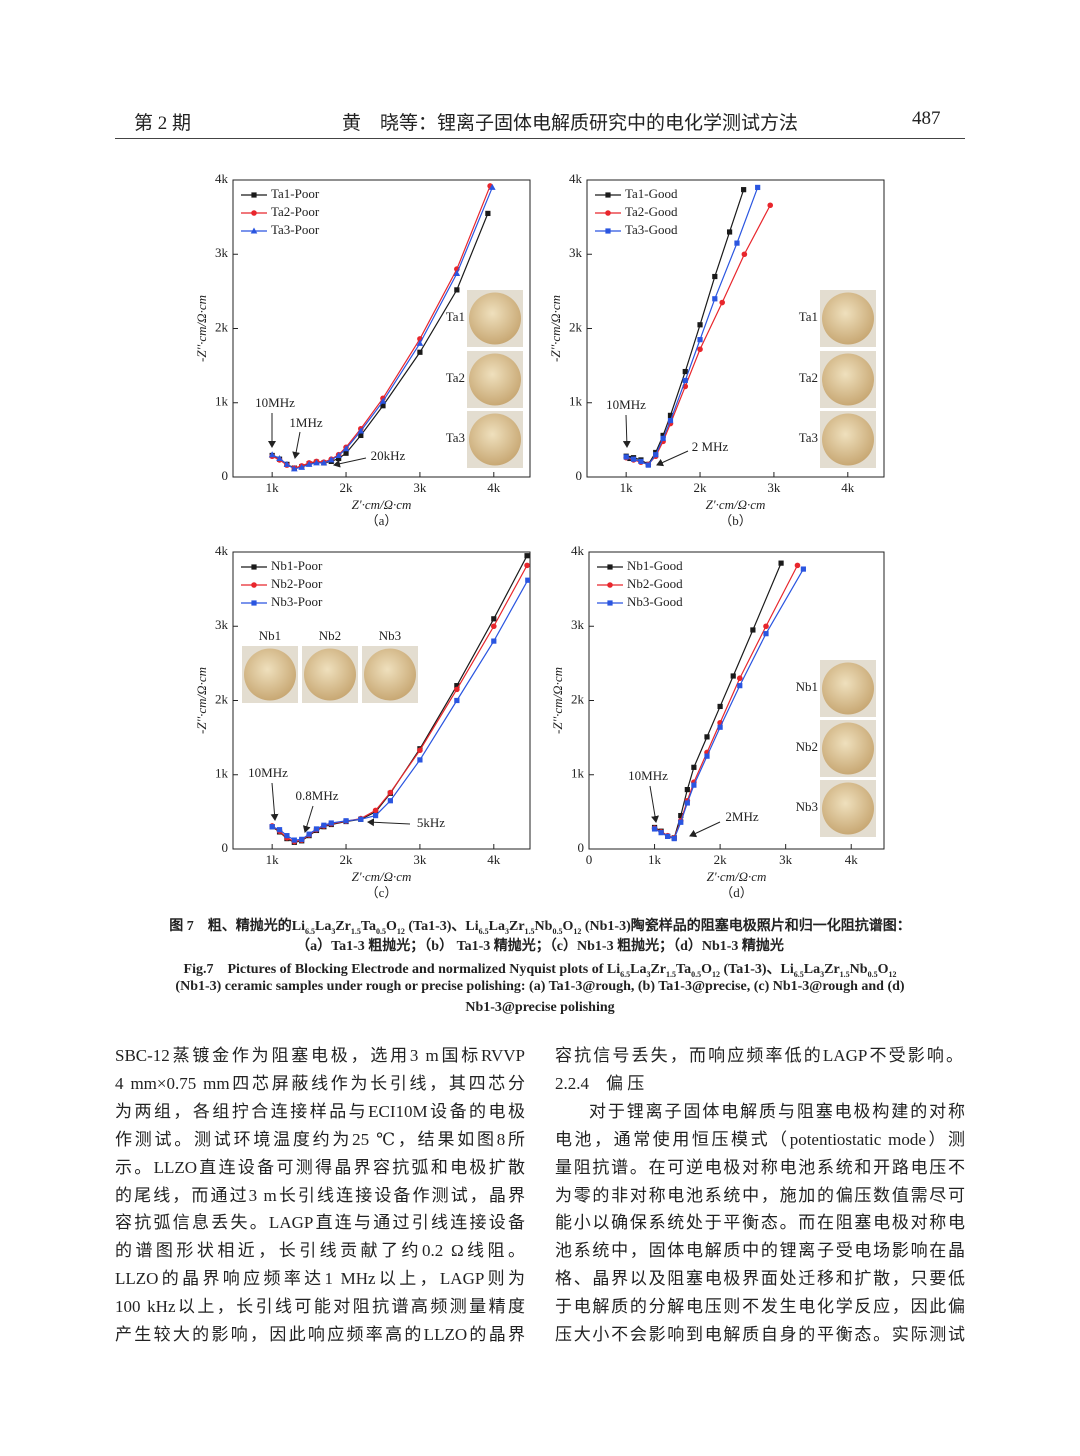 Image resolution: width=1080 pixels, height=1456 pixels. Describe the element at coordinates (320, 1167) in the screenshot. I see `text-line: 示。LLZO直连设备可测得晶界容抗弧和电极扩散` at that location.